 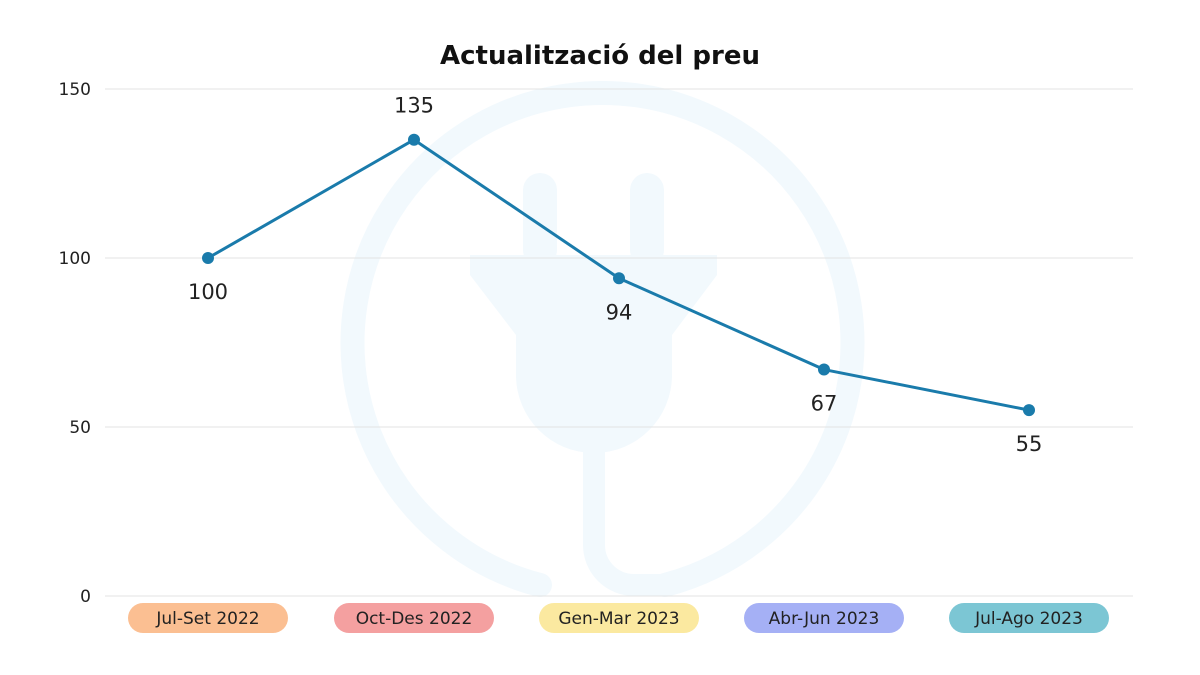 I want to click on data-label: 55, so click(x=1029, y=444).